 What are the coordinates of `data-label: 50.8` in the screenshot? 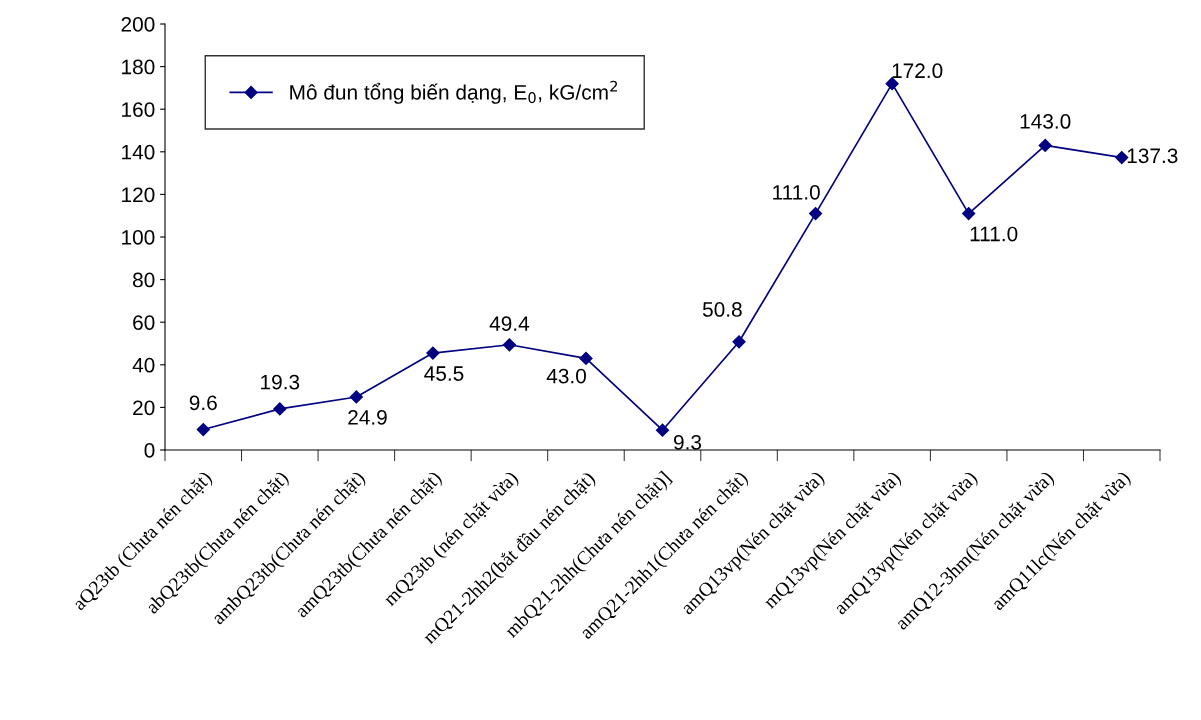 It's located at (722, 309).